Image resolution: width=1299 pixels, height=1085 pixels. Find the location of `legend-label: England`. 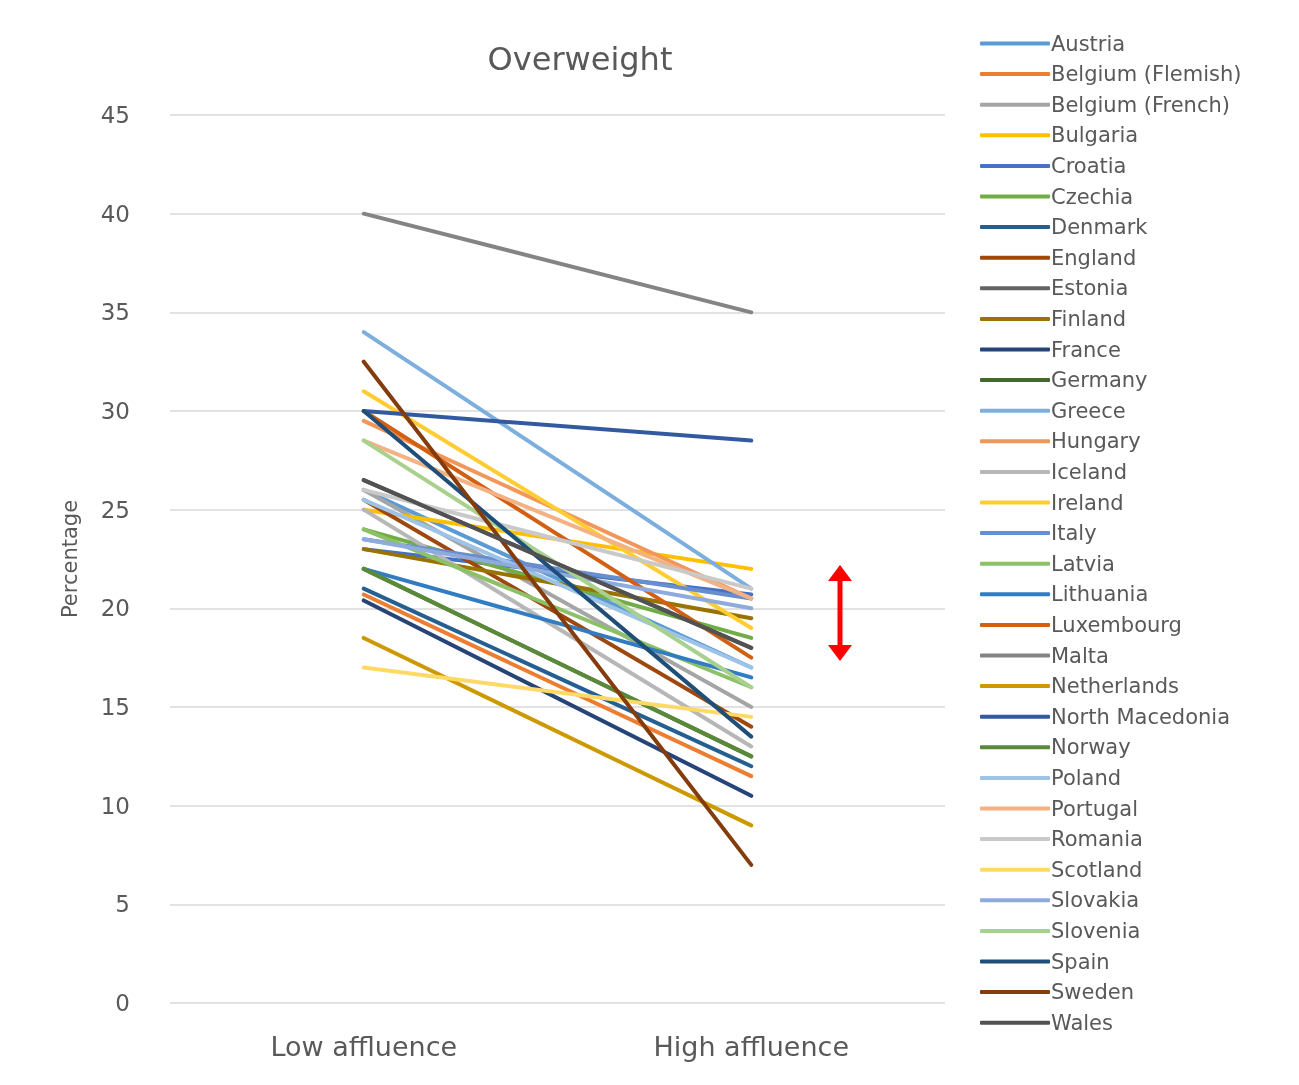

legend-label: England is located at coordinates (1094, 257).